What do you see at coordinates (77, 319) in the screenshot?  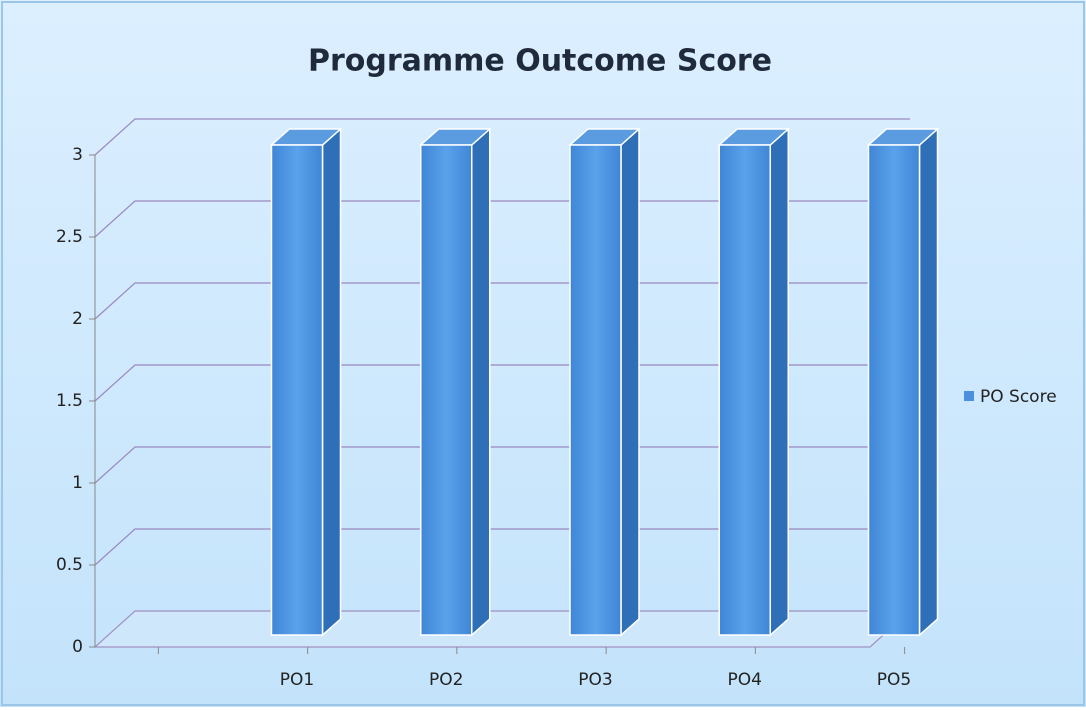 I see `y-tick-label: 2` at bounding box center [77, 319].